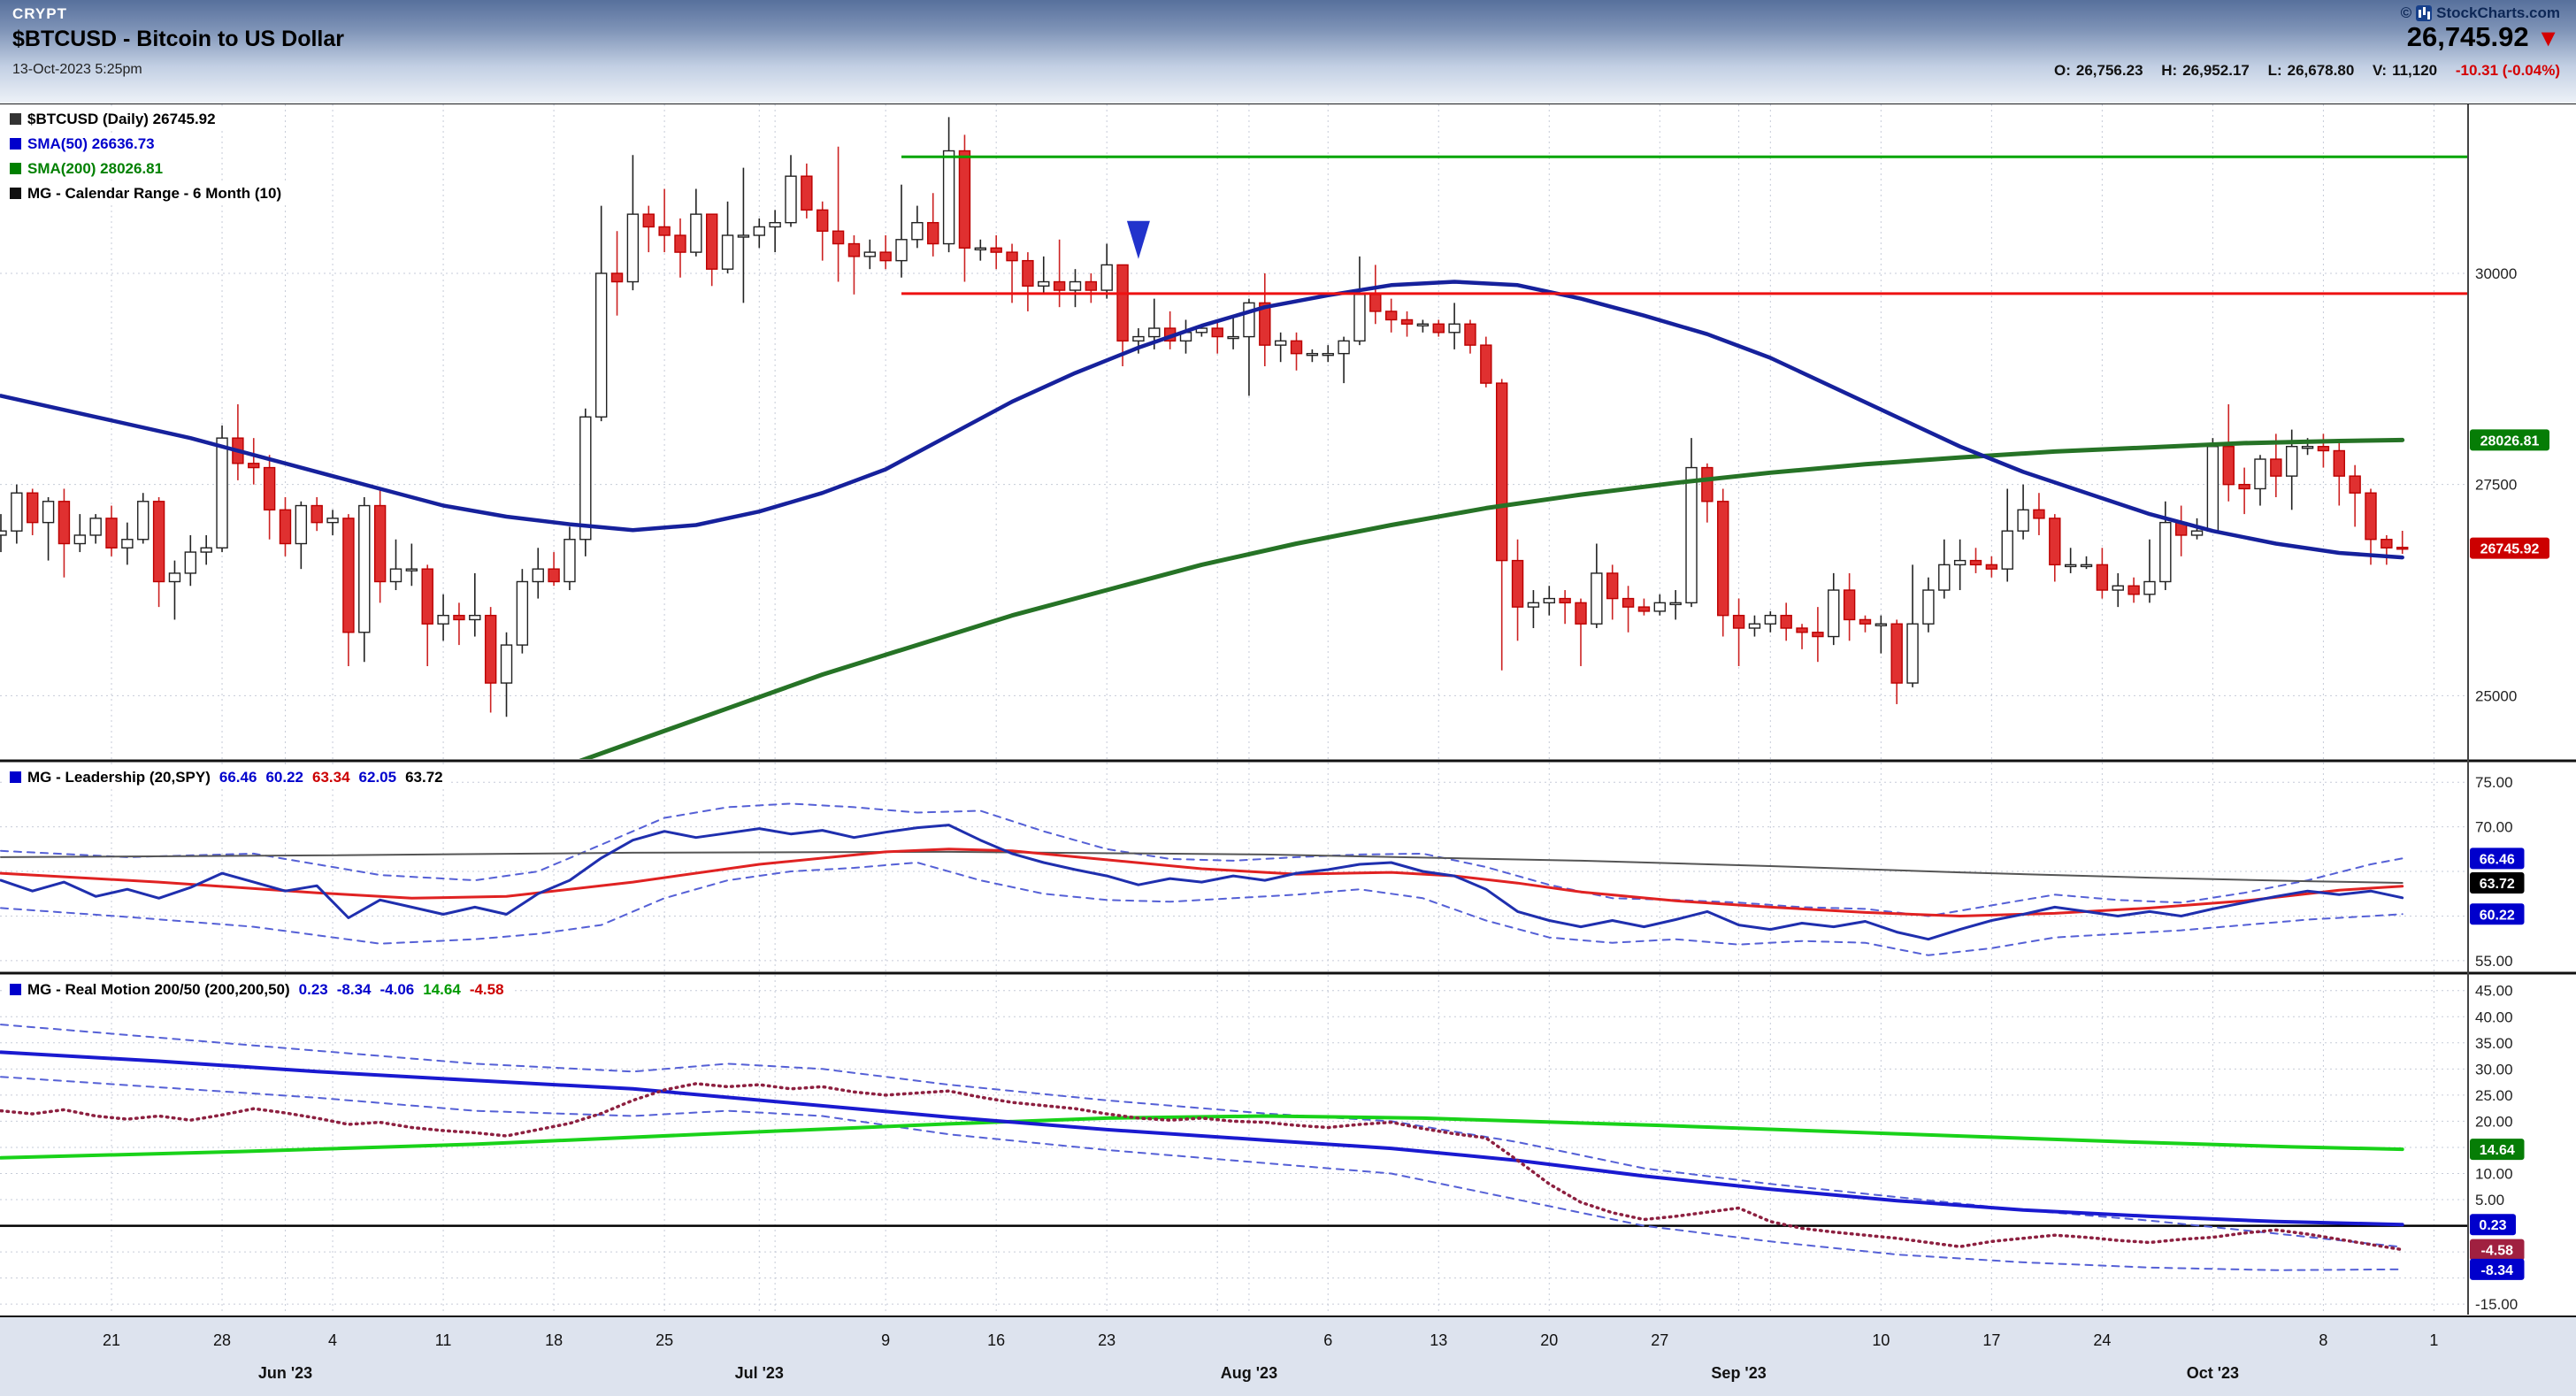 Image resolution: width=2576 pixels, height=1396 pixels. What do you see at coordinates (2467, 36) in the screenshot?
I see `last-price-value: 26,745.92` at bounding box center [2467, 36].